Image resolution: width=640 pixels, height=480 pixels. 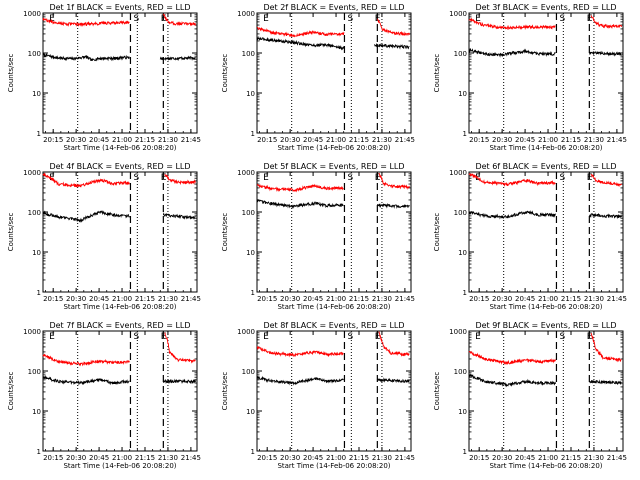 What do you see at coordinates (545, 166) in the screenshot?
I see `panel-title: Det 6f BLACK = Events, RED = LLD` at bounding box center [545, 166].